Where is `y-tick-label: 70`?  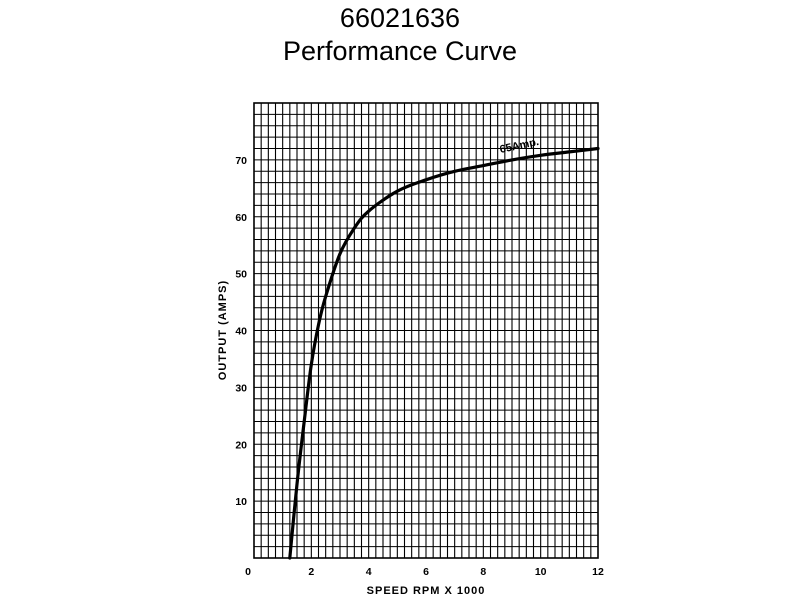 y-tick-label: 70 is located at coordinates (241, 161).